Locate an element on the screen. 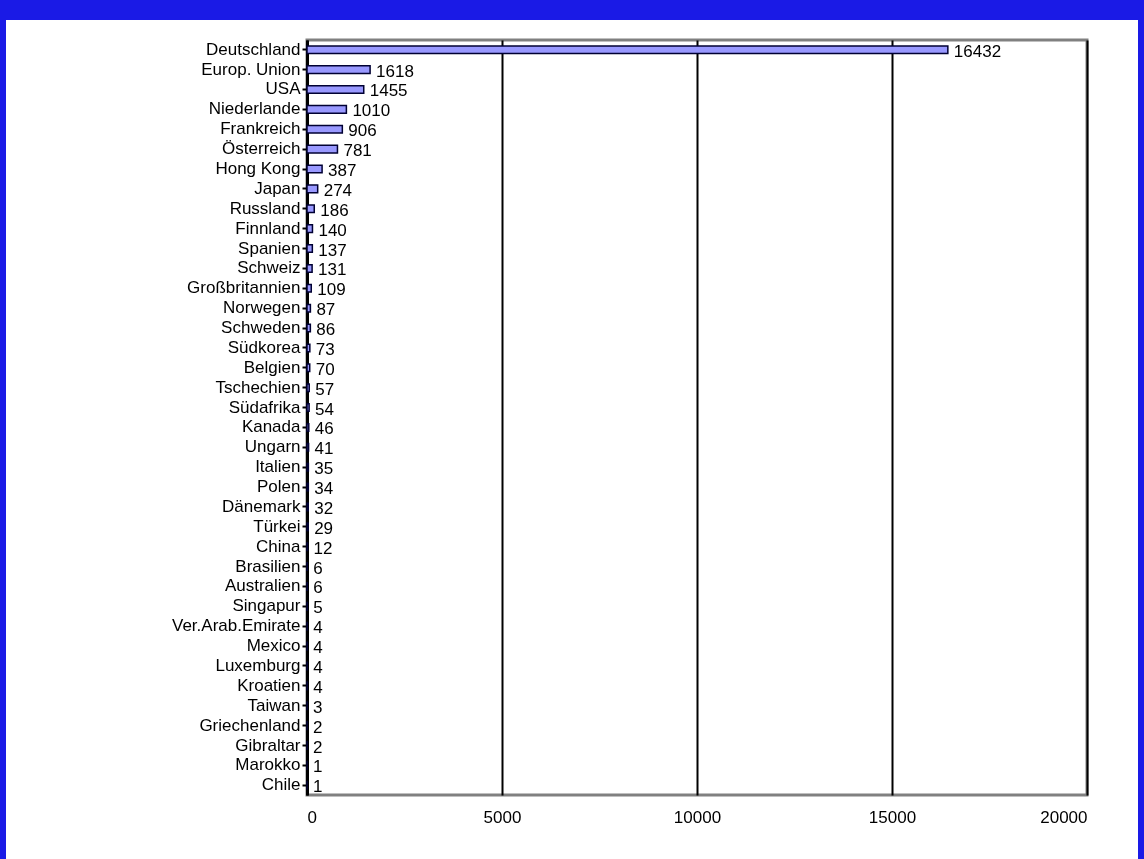 Image resolution: width=1144 pixels, height=859 pixels. y-tick-label: Luxemburg is located at coordinates (258, 665).